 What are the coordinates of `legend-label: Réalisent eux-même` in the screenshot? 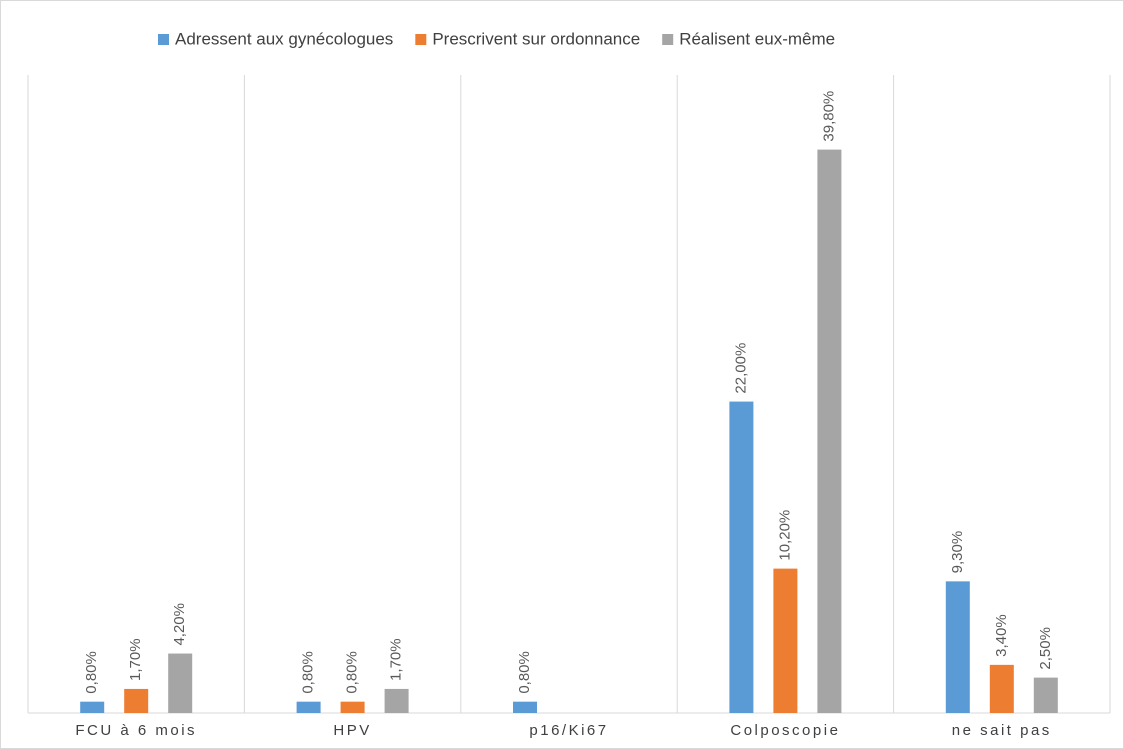 It's located at (757, 38).